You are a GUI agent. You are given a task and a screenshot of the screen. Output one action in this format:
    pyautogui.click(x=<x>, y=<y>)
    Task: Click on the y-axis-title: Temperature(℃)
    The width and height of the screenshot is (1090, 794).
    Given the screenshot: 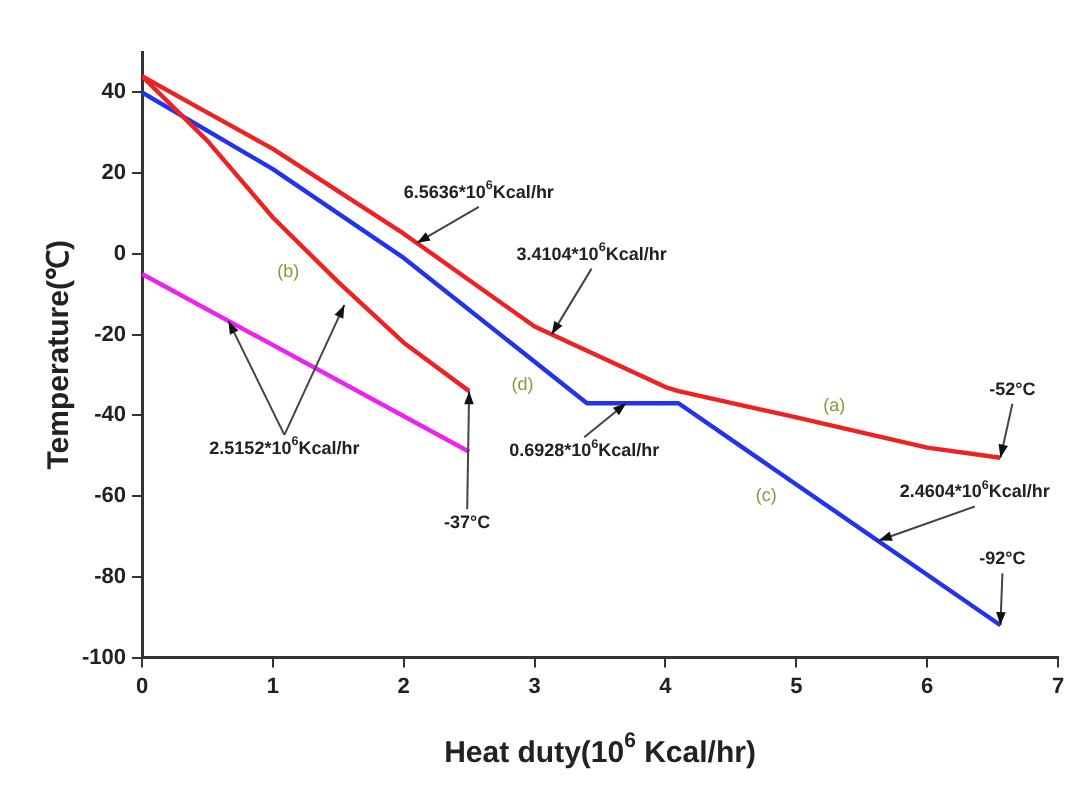 What is the action you would take?
    pyautogui.click(x=59, y=355)
    